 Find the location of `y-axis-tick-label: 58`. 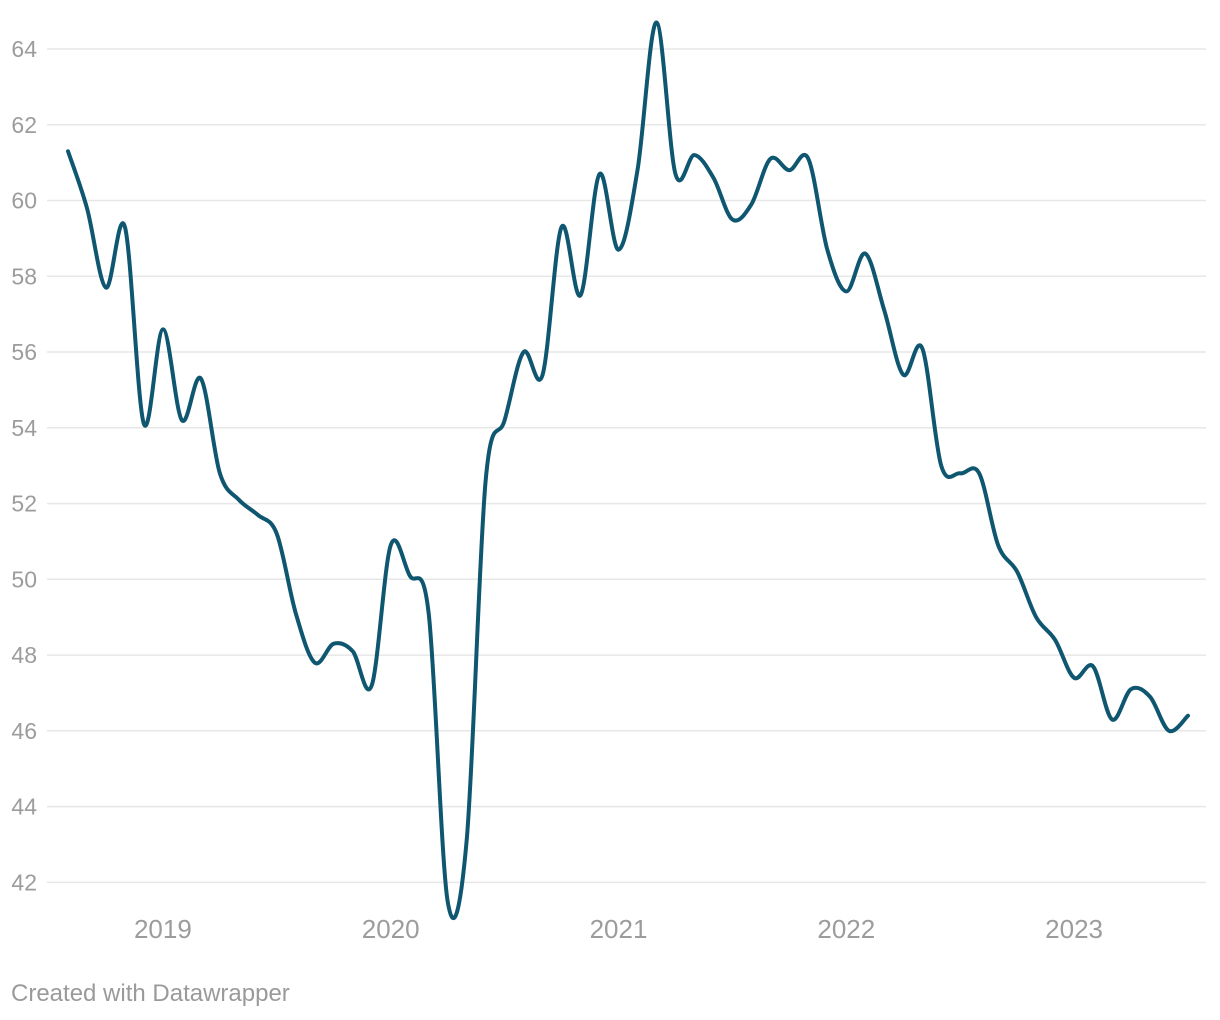

y-axis-tick-label: 58 is located at coordinates (24, 276).